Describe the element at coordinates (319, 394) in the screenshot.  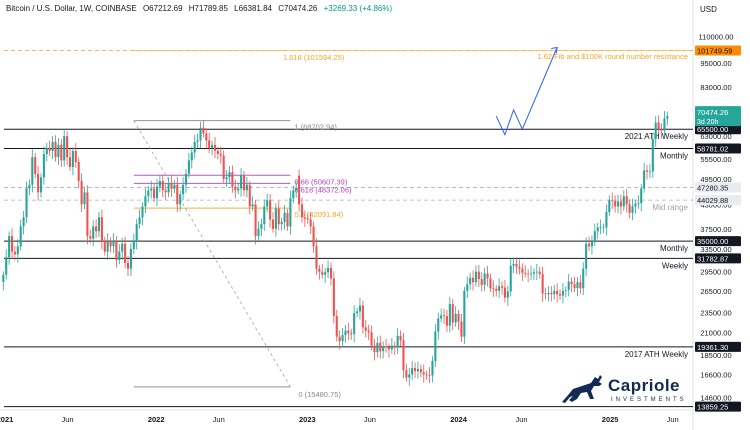
I see `fib-level-label: 0 (15480.75)` at that location.